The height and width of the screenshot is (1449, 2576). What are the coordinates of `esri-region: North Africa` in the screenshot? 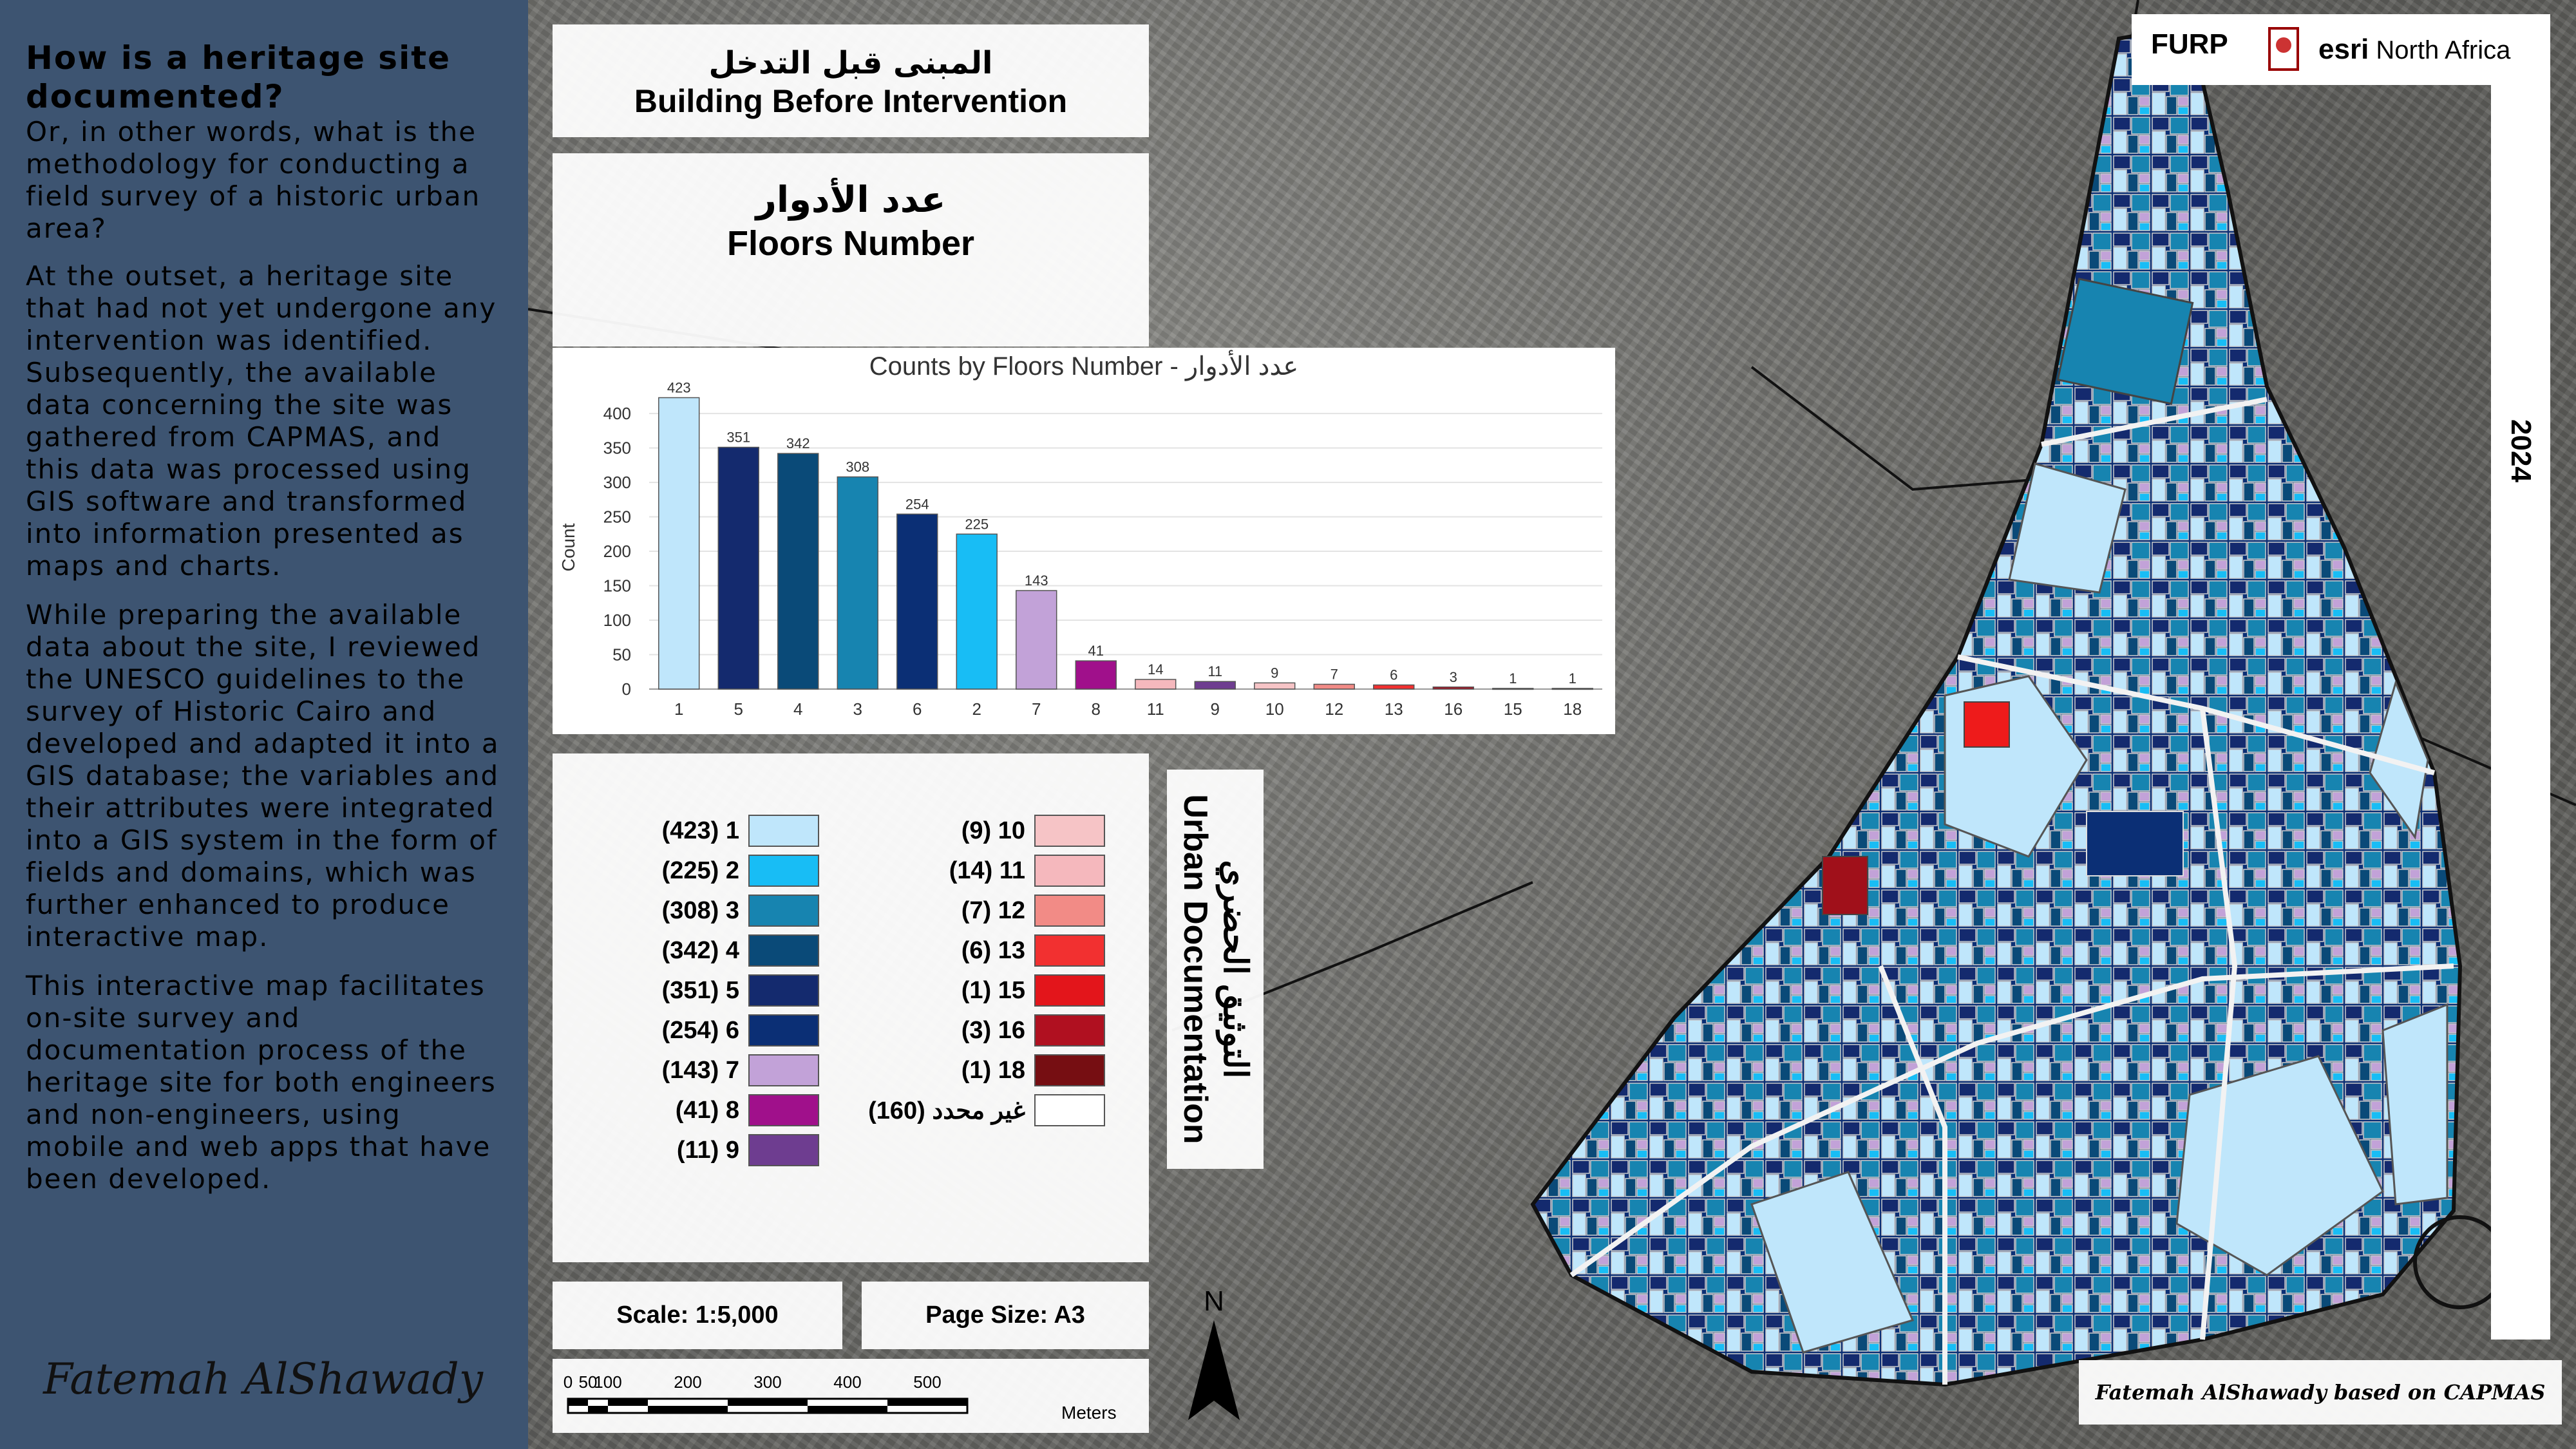 It's located at (2443, 50).